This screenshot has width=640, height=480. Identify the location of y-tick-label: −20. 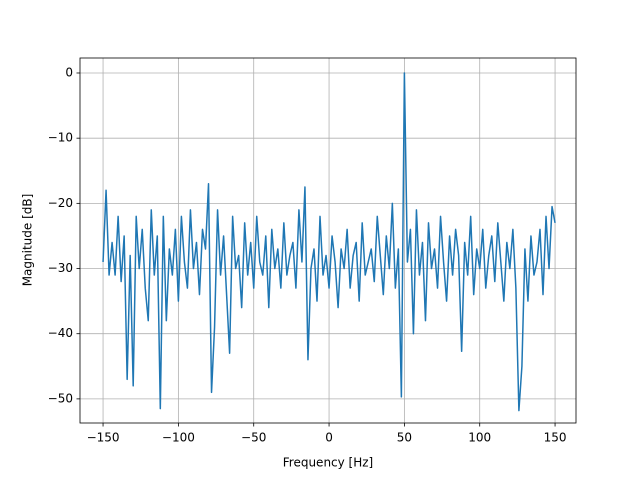
(60, 203).